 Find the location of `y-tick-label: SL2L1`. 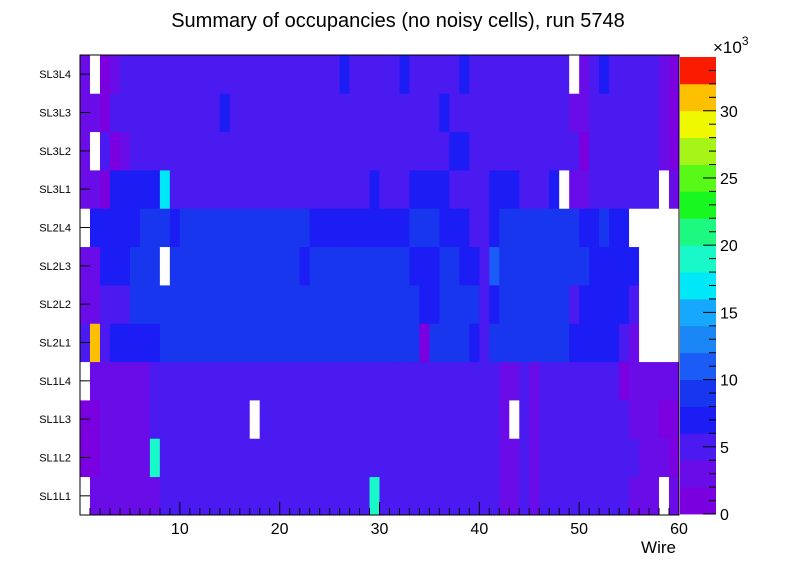

y-tick-label: SL2L1 is located at coordinates (55, 344).